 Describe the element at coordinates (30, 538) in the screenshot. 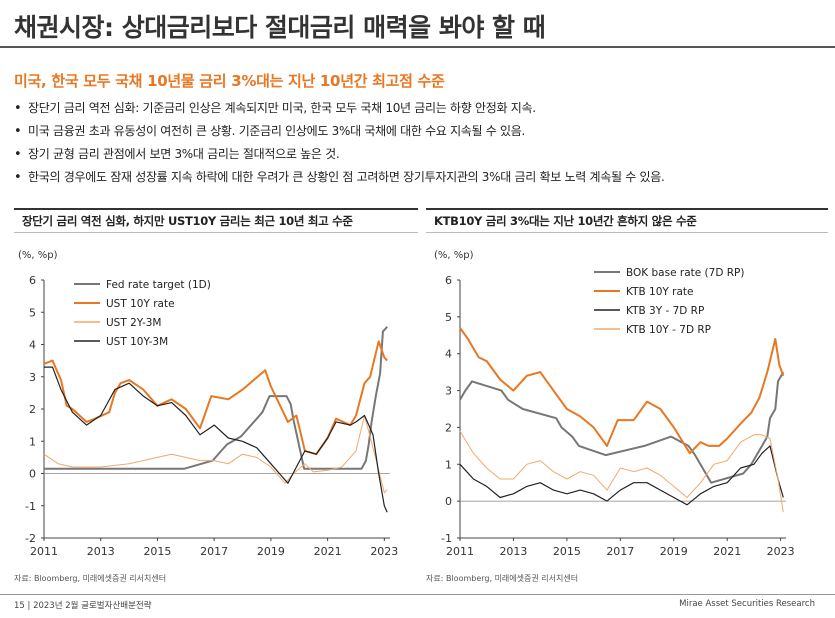

I see `y-tick-label: -2` at that location.